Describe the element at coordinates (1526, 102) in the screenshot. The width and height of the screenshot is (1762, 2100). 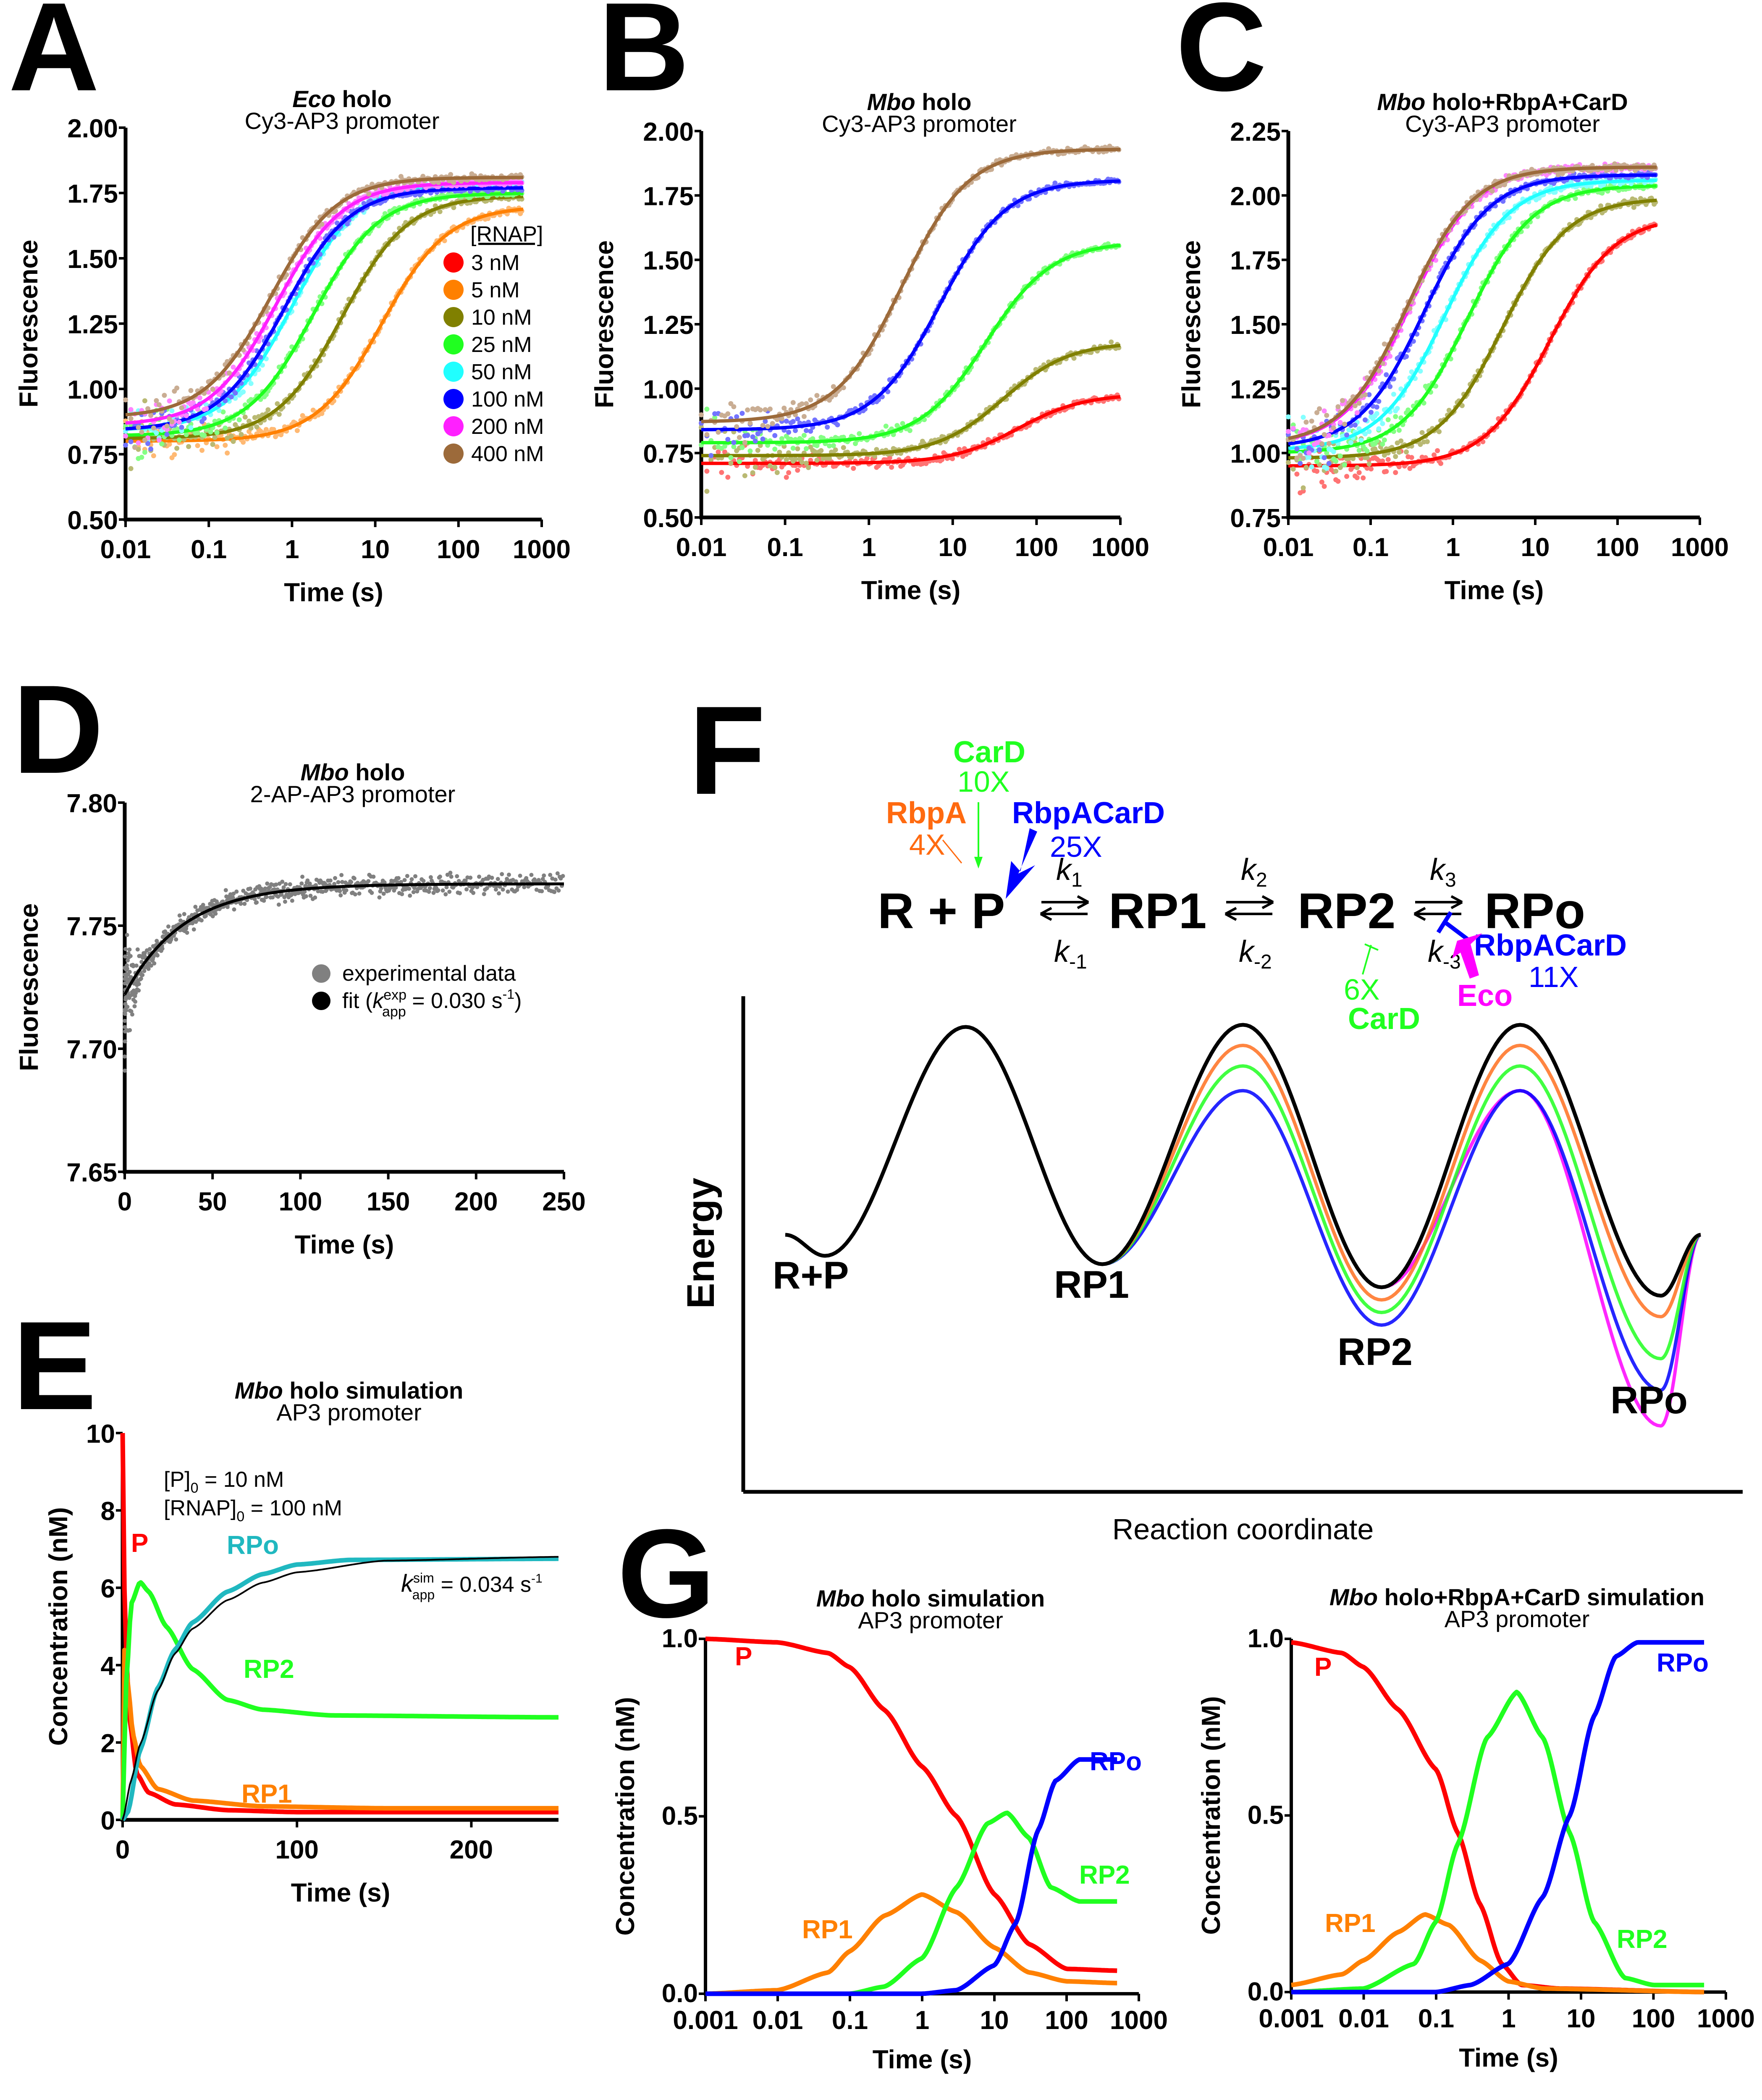
I see `chart-title-bold: holo+RbpA+CarD` at that location.